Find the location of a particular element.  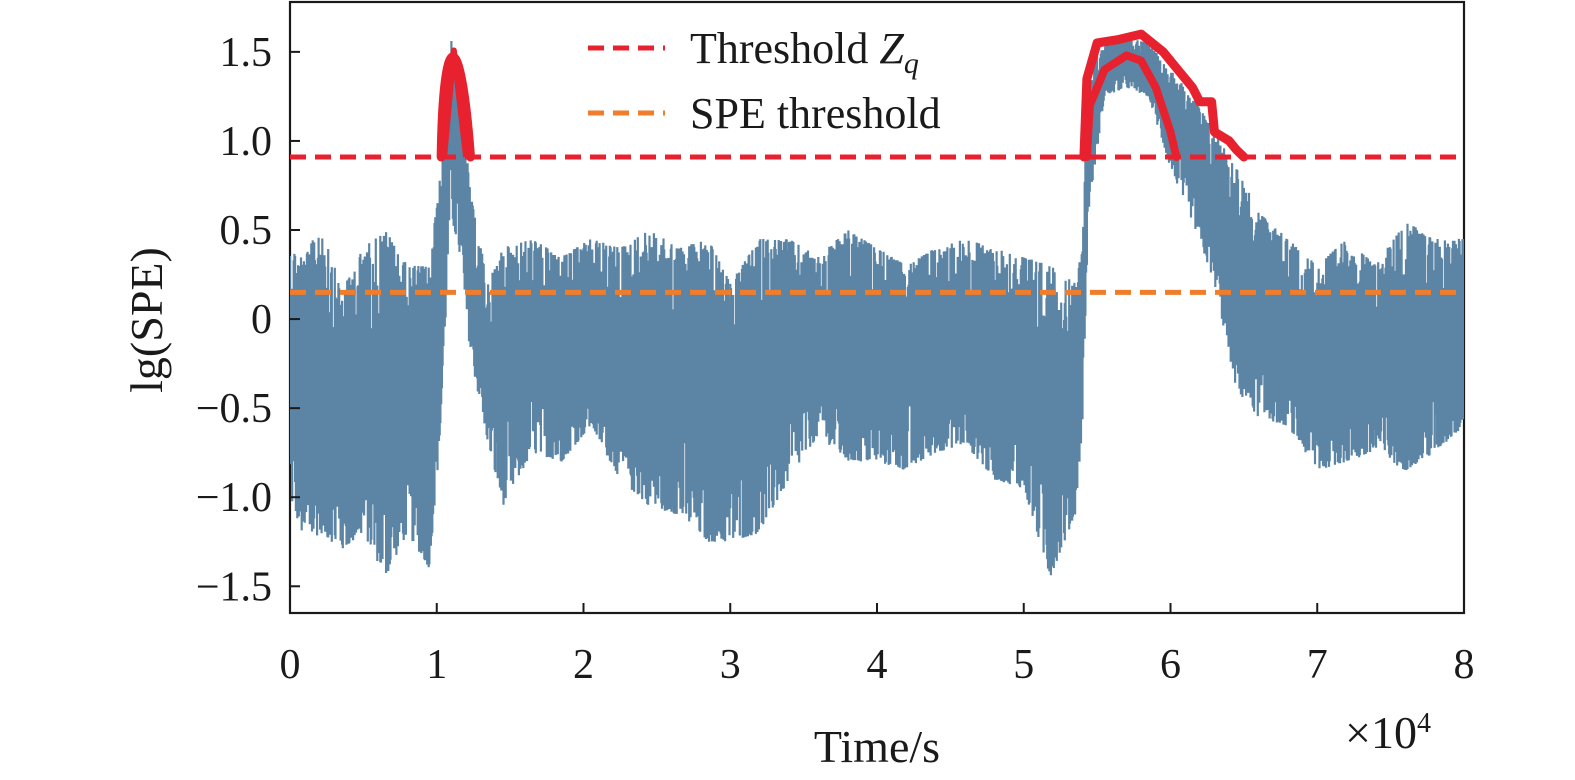

x-axis-title: Time/s is located at coordinates (877, 746).